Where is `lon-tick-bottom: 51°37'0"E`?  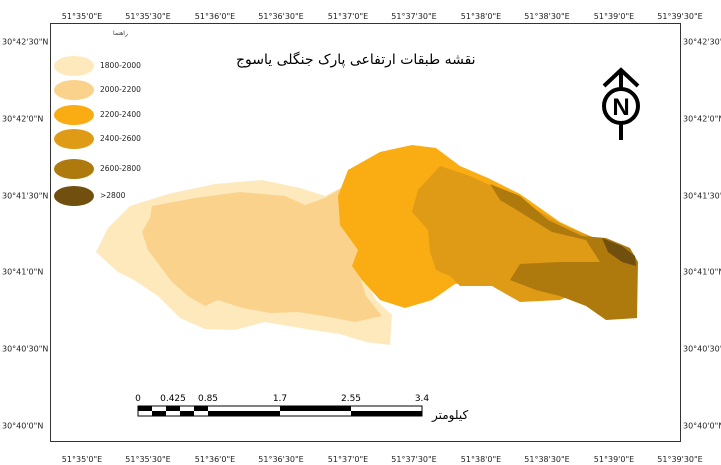
lon-tick-bottom: 51°37'0"E is located at coordinates (348, 459).